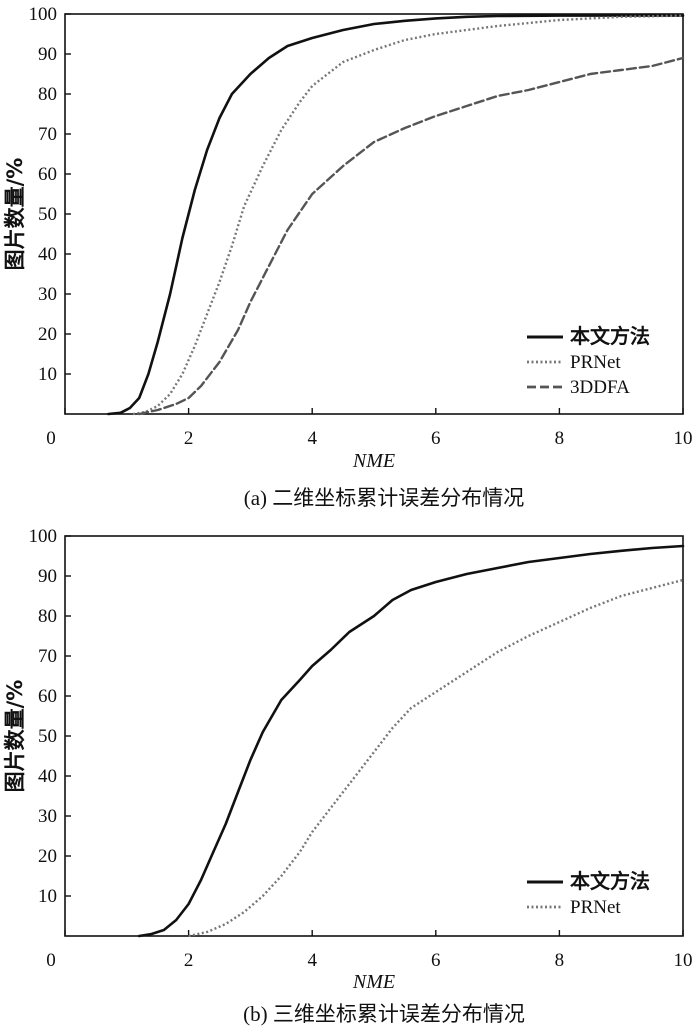 This screenshot has width=700, height=1030. What do you see at coordinates (384, 1014) in the screenshot?
I see `panel-caption: (b) 三维坐标累计误差分布情况` at bounding box center [384, 1014].